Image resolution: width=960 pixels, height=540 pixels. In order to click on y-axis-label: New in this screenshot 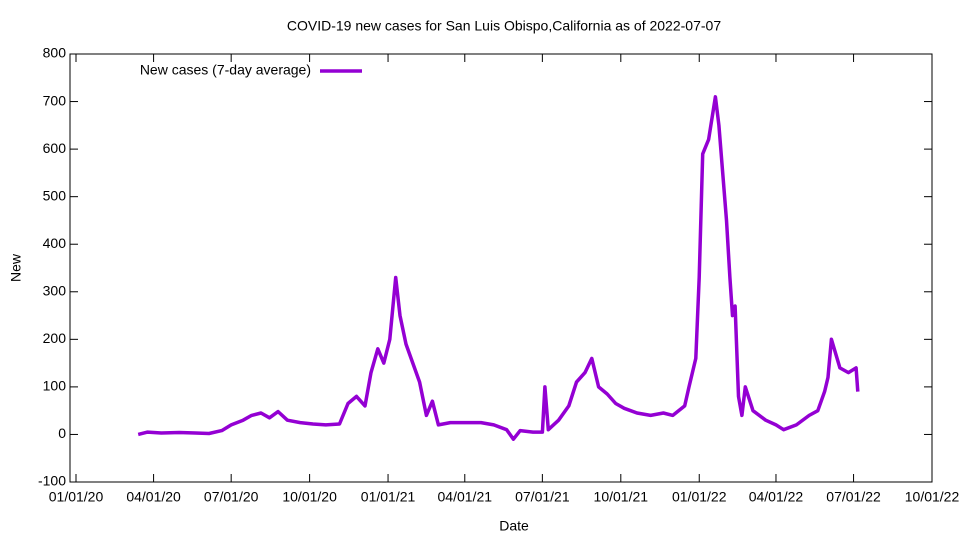, I will do `click(16, 267)`.